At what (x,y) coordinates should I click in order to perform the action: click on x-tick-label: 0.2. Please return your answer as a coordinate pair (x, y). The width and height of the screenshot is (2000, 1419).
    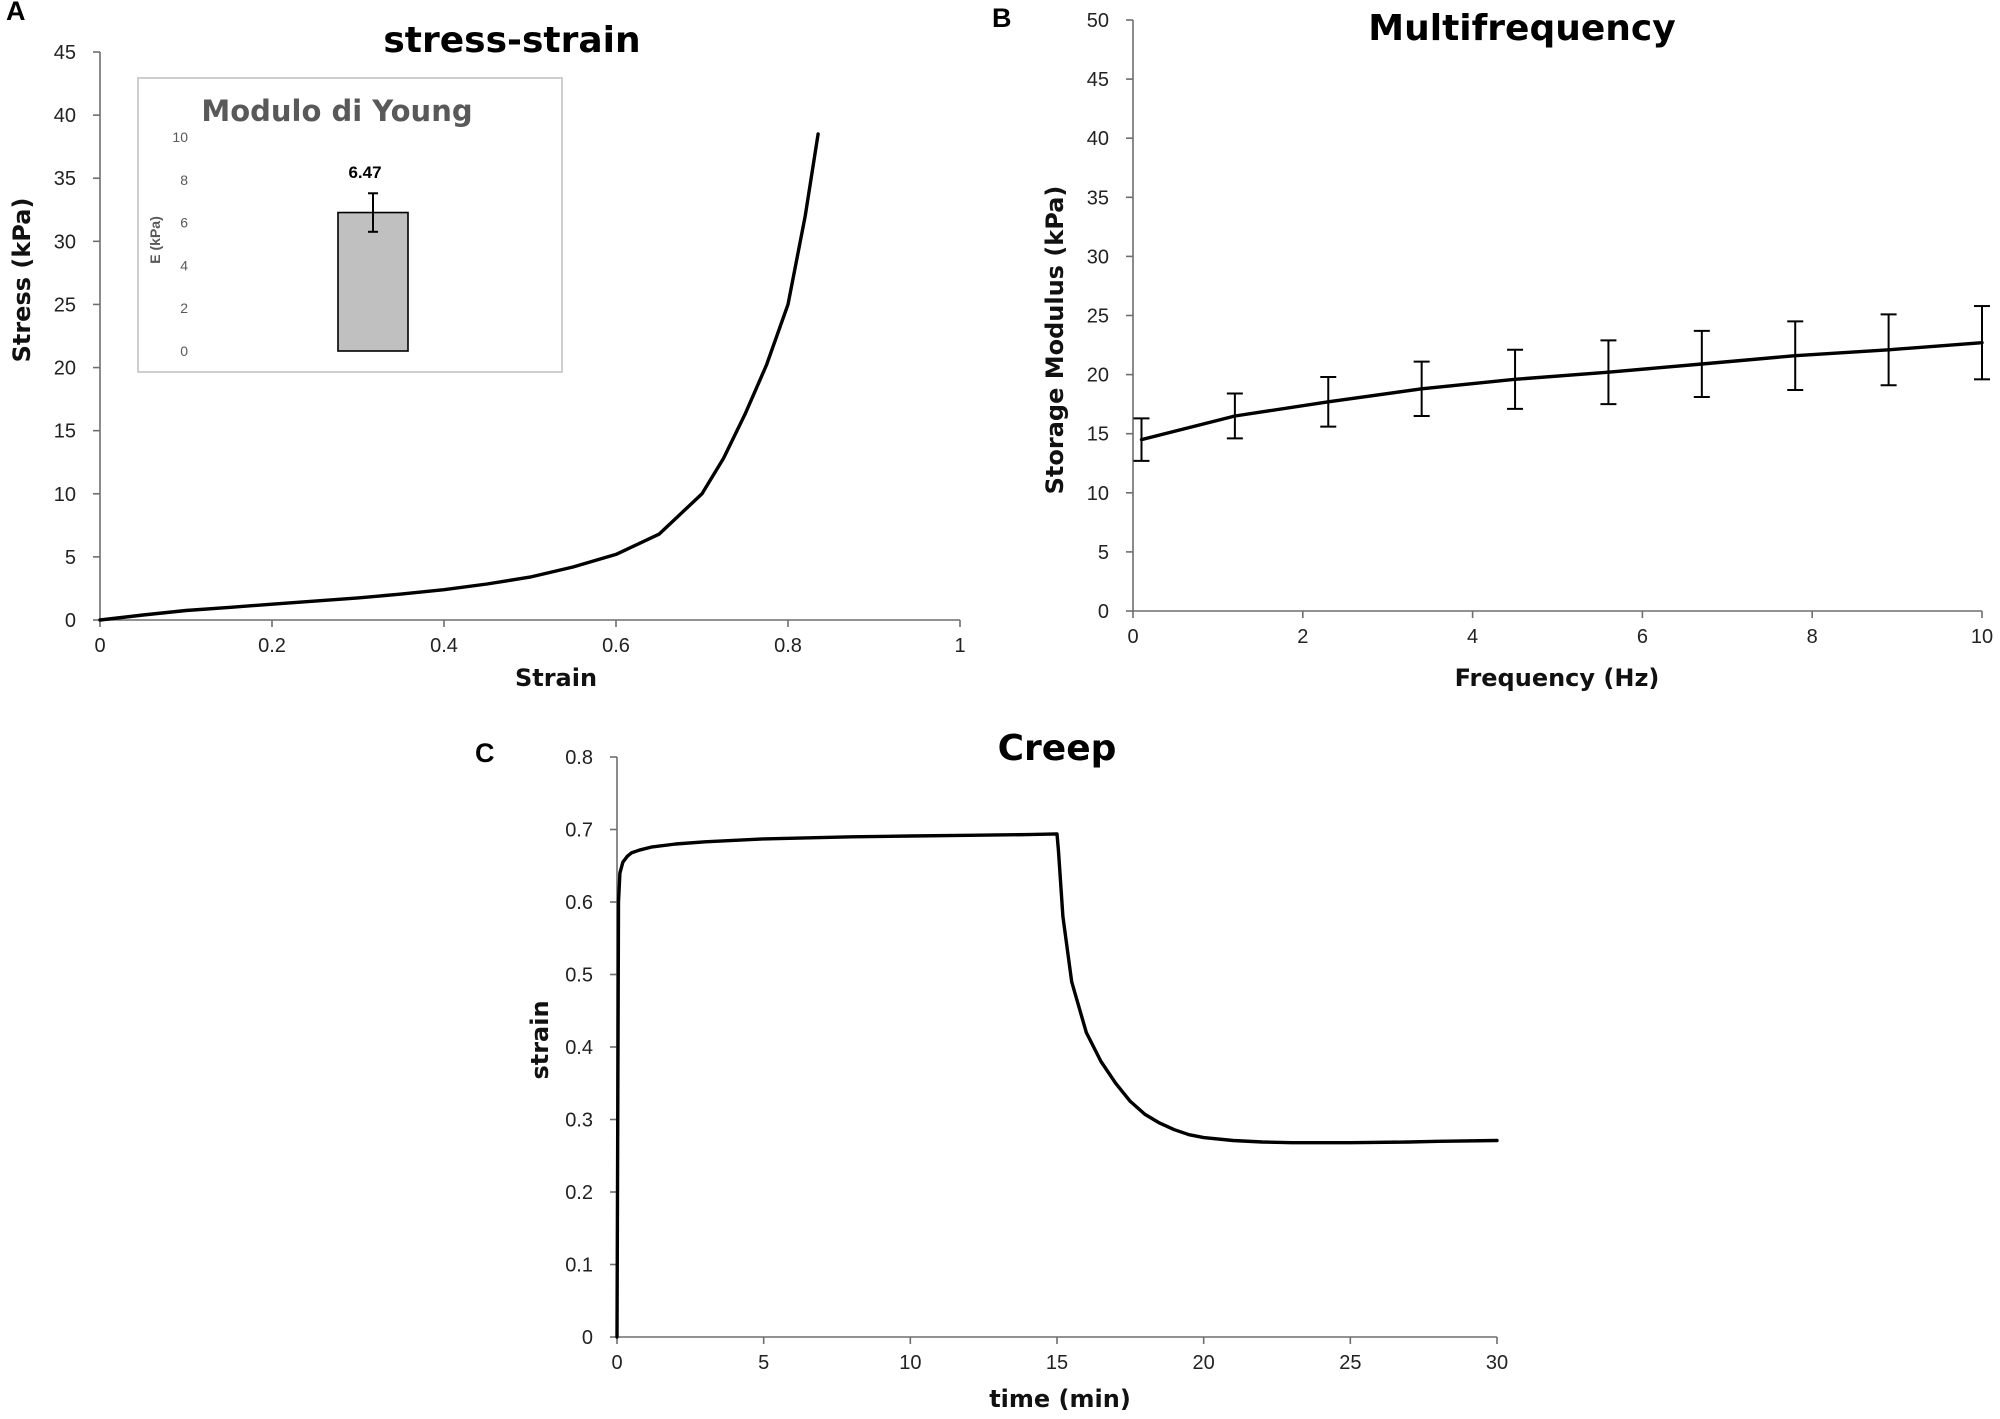
    Looking at the image, I should click on (272, 646).